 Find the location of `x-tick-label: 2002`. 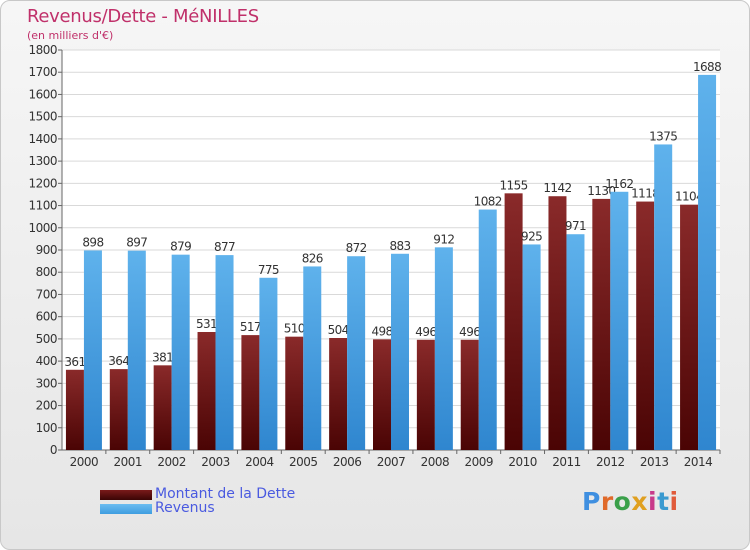

x-tick-label: 2002 is located at coordinates (171, 462).